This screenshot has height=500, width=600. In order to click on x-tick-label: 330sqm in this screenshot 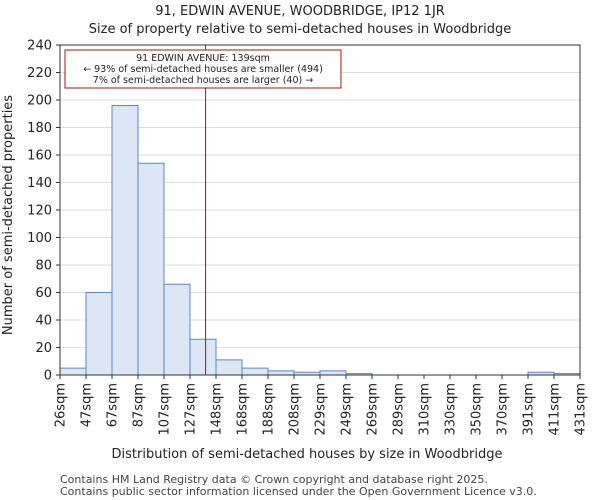, I will do `click(451, 409)`.